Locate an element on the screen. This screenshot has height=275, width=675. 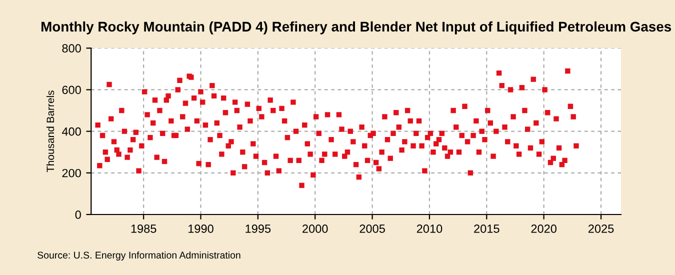
y-axis-title: Thousand Barrels is located at coordinates (50, 131).